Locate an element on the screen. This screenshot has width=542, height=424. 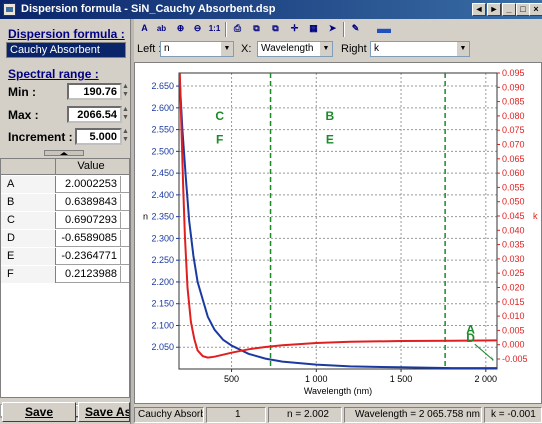
x-axis-value: Wavelength is located at coordinates (287, 48).